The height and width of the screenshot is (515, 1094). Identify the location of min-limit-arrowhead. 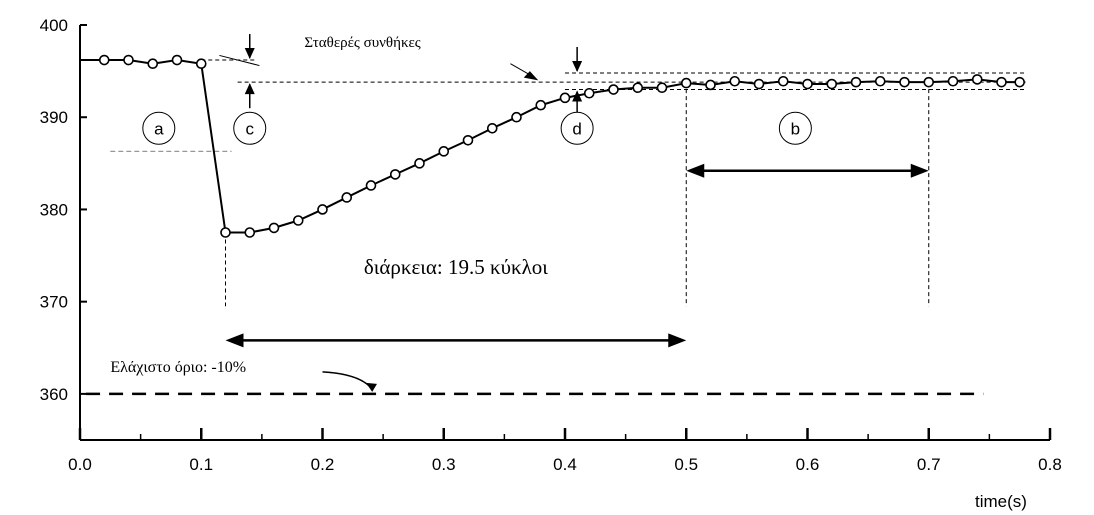
(371, 387).